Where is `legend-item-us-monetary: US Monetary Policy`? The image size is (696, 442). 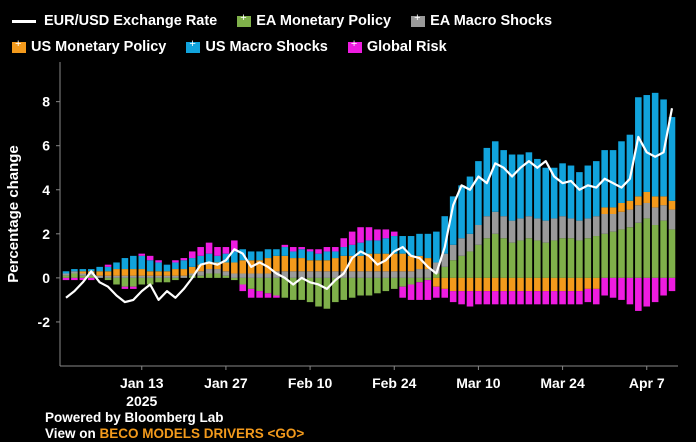
legend-item-us-monetary: US Monetary Policy is located at coordinates (89, 46).